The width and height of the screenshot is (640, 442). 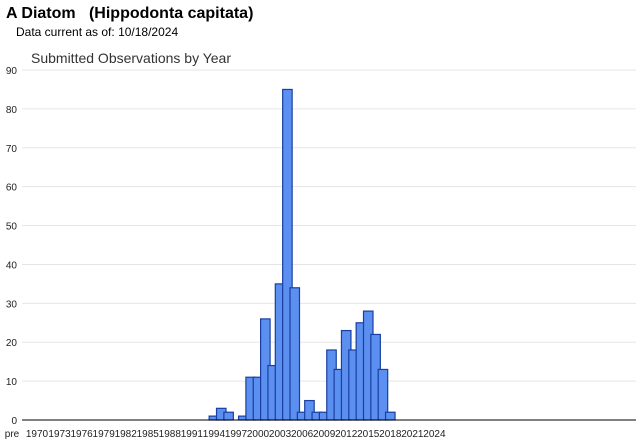 I want to click on header: A Diatom (Hippodonta capitata), so click(x=129, y=14).